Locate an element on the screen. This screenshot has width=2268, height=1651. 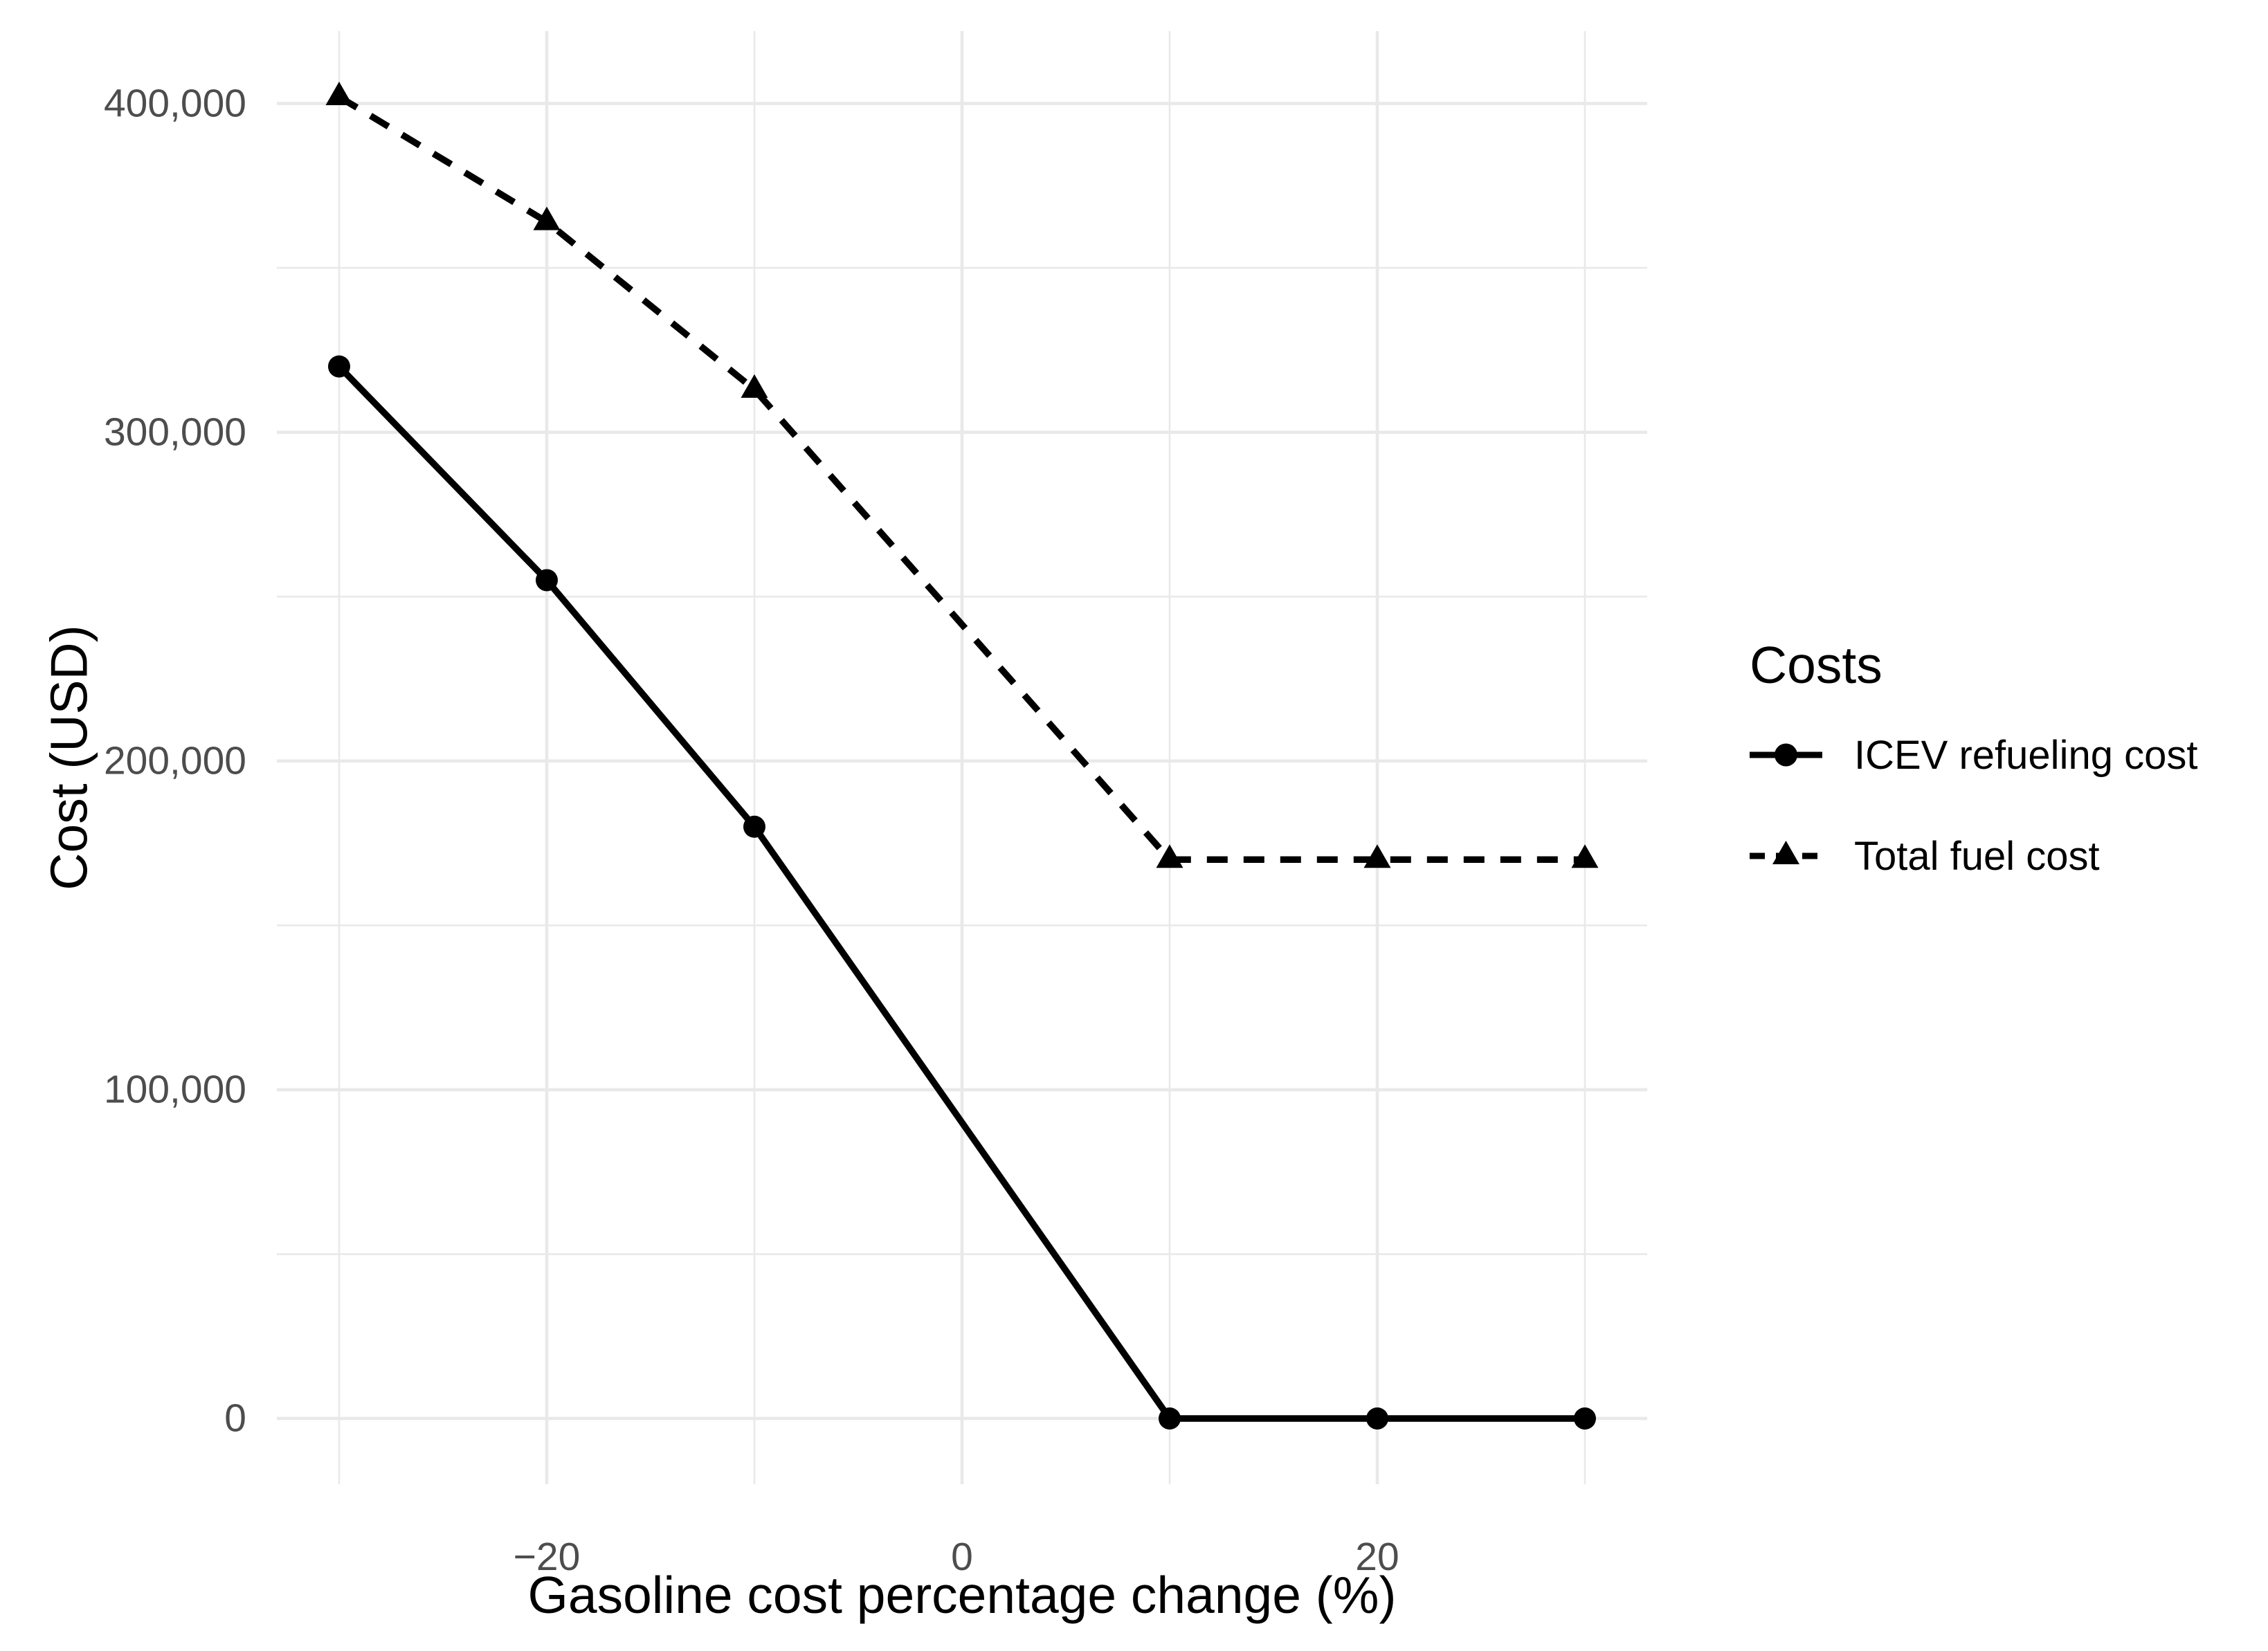
legend-key-circle-icon is located at coordinates (1786, 755).